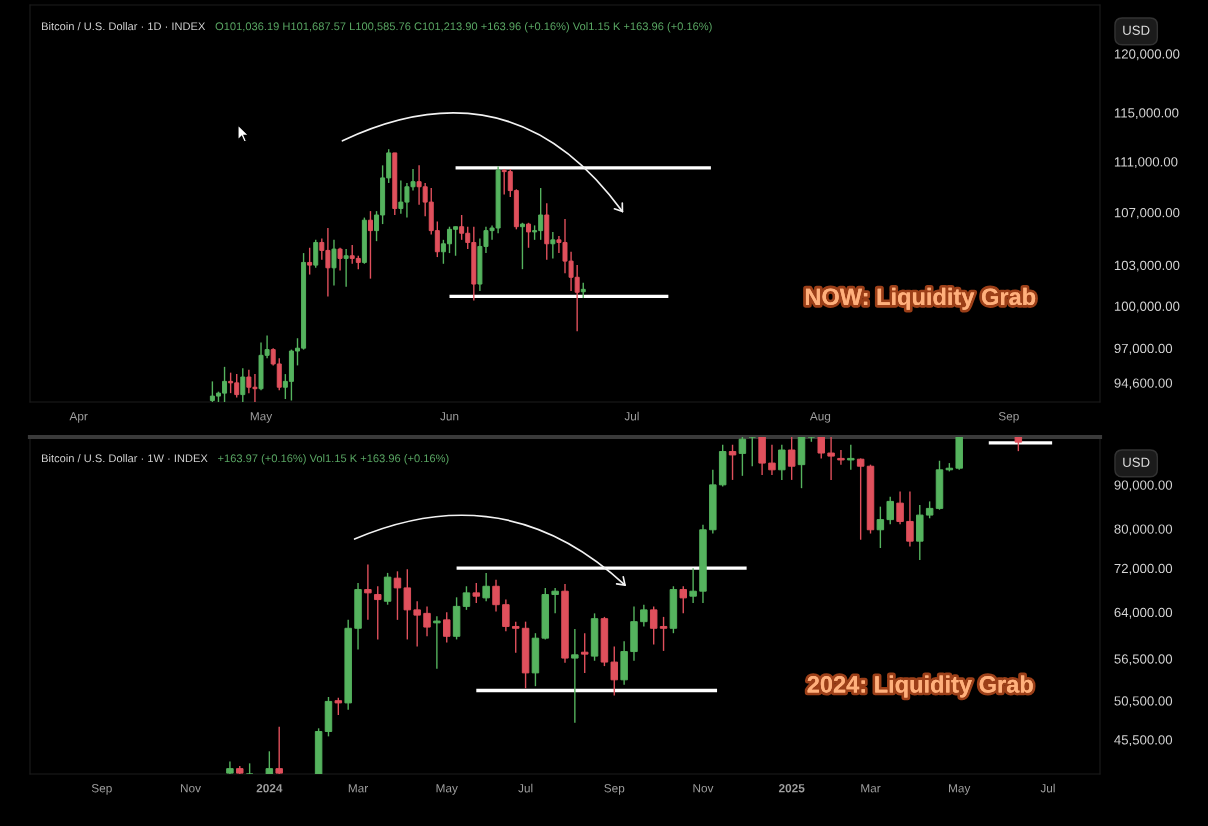  What do you see at coordinates (820, 417) in the screenshot?
I see `x-tick-label: Aug` at bounding box center [820, 417].